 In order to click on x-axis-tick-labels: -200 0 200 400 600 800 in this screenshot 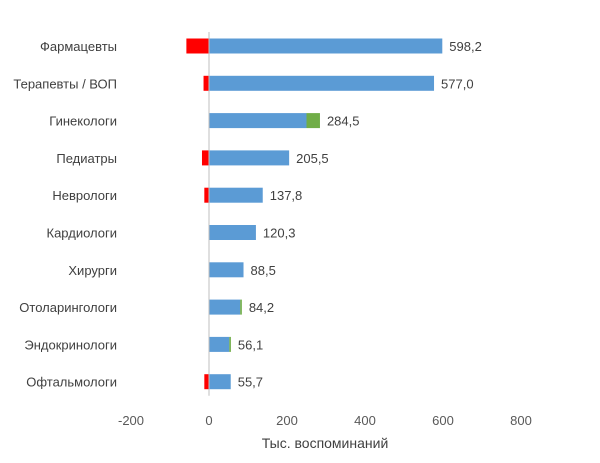, I will do `click(325, 420)`.